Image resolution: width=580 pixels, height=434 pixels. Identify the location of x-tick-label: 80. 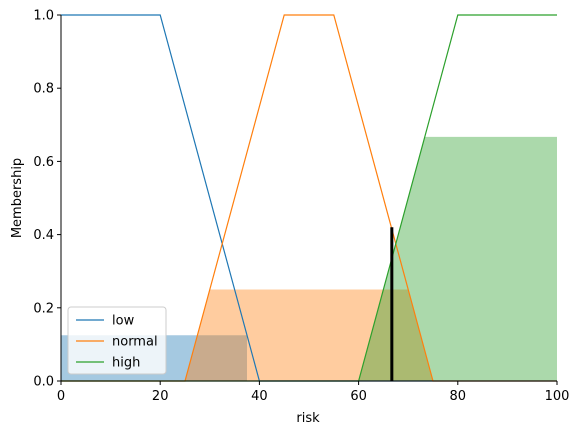
(458, 396).